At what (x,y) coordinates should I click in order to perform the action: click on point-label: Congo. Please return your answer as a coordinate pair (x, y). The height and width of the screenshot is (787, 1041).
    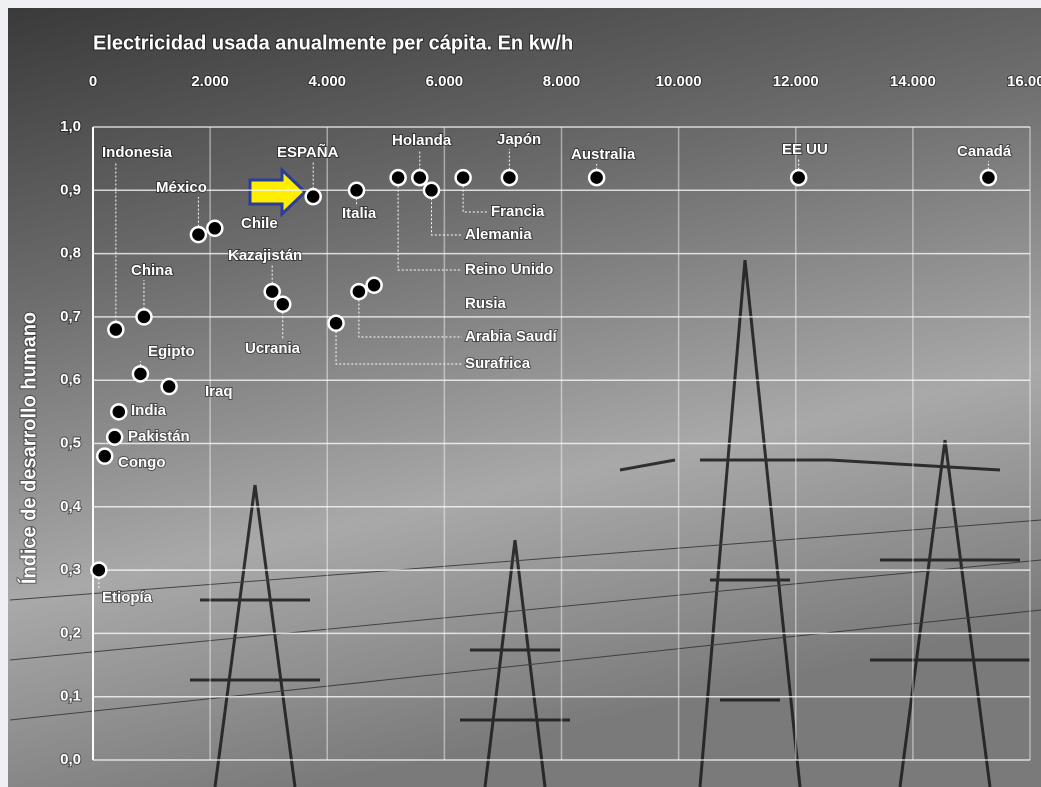
    Looking at the image, I should click on (141, 462).